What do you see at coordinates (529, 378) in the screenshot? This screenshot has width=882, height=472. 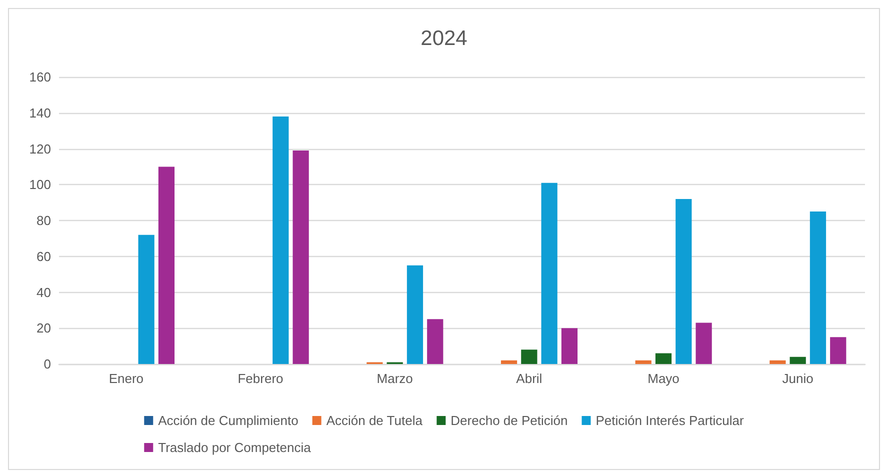 I see `x-tick-label: Abril` at bounding box center [529, 378].